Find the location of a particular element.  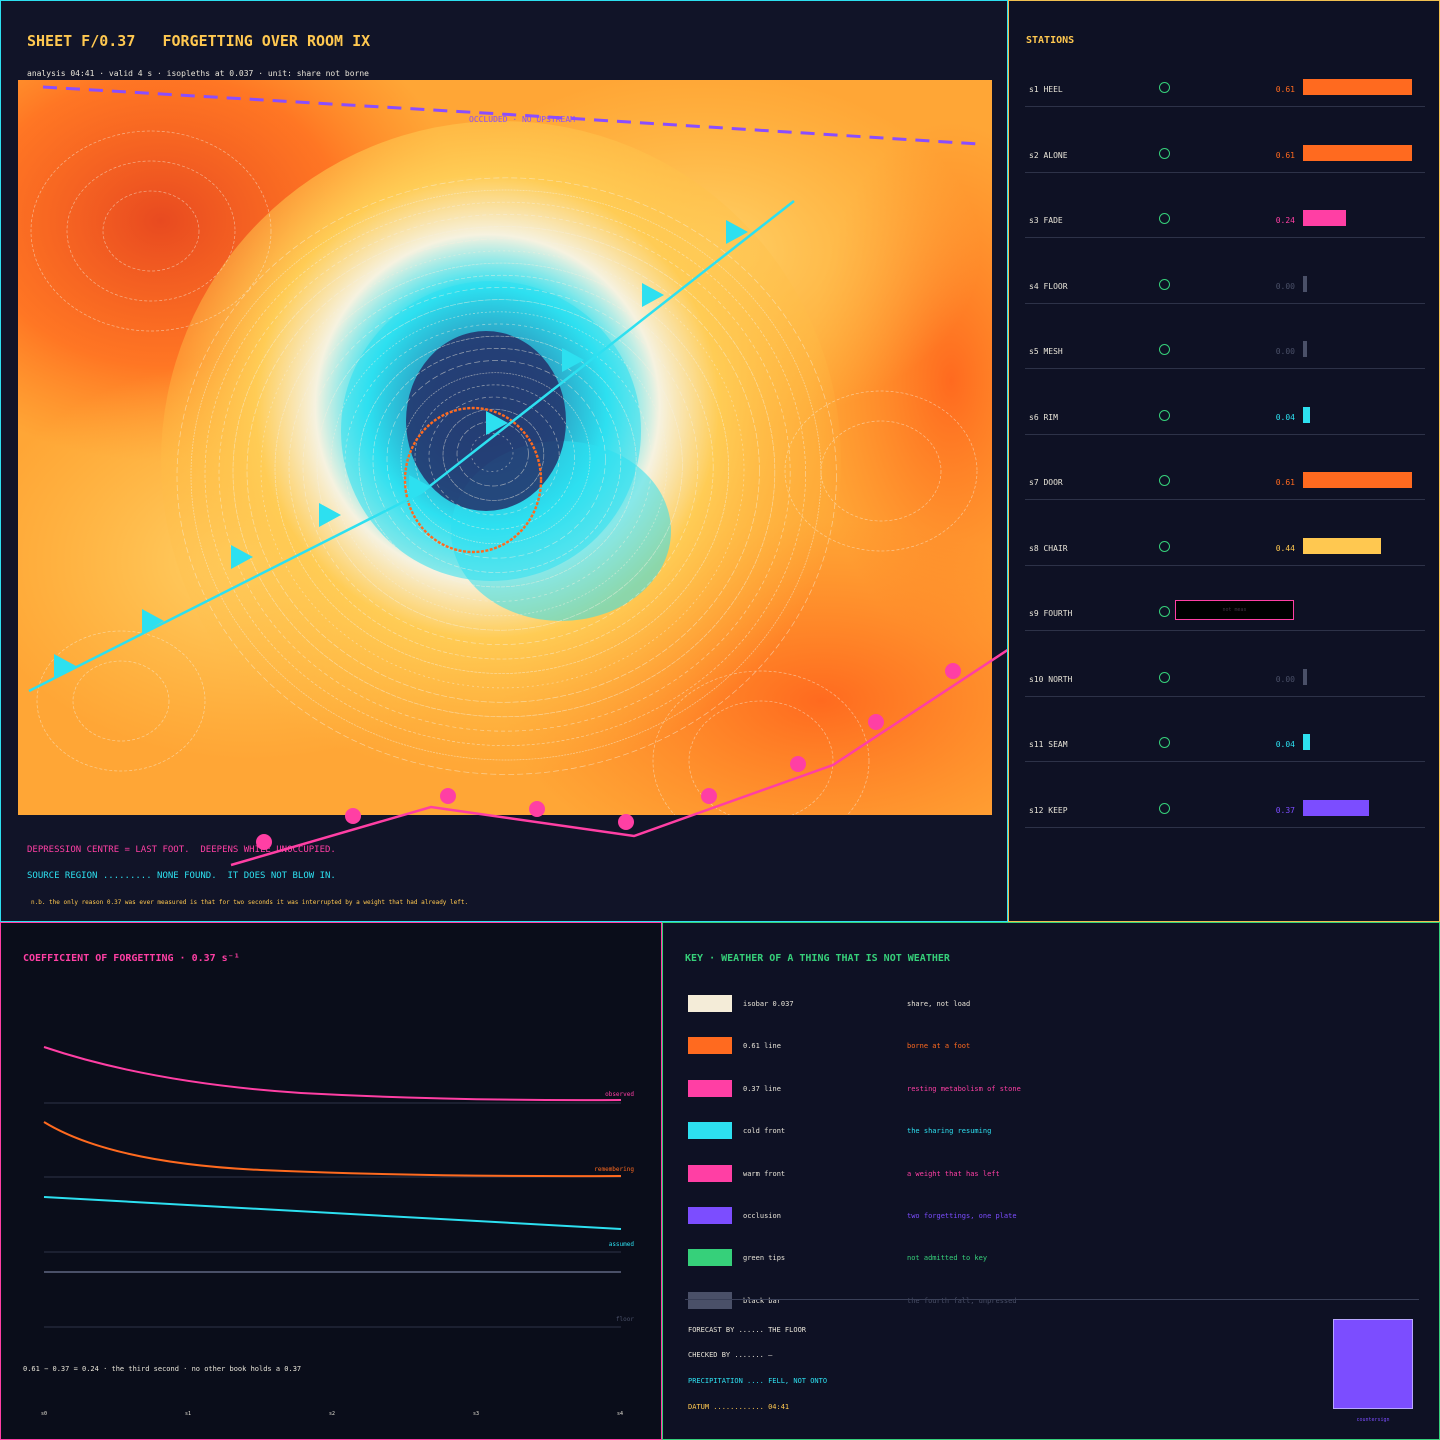

key-label: green tips is located at coordinates (764, 1258).